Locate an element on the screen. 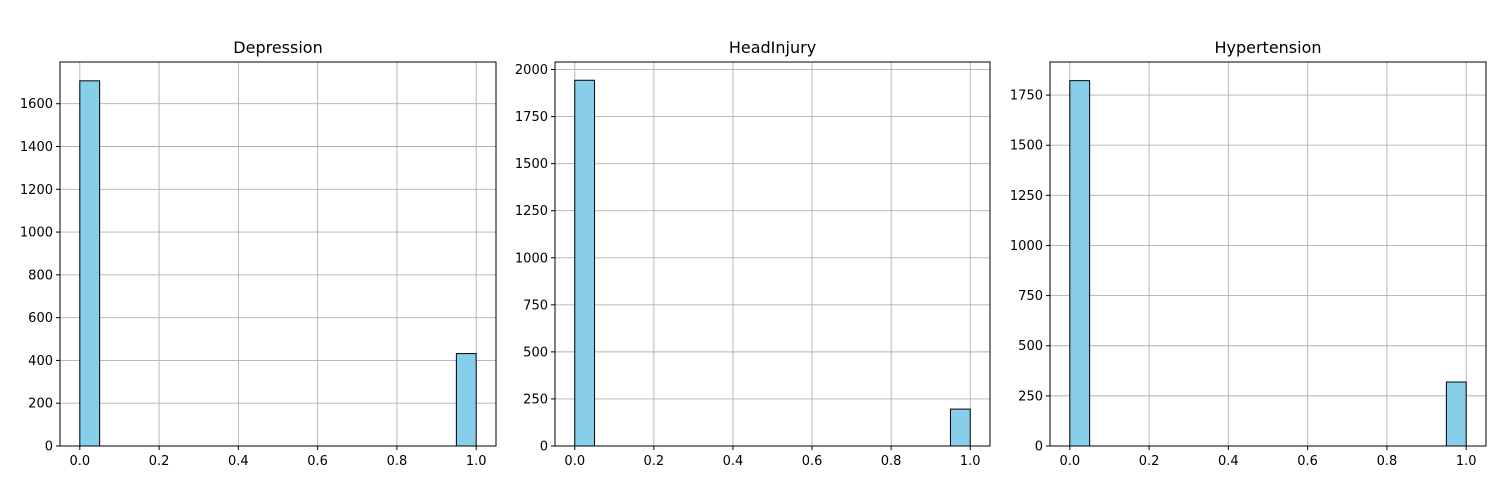 Image resolution: width=1500 pixels, height=500 pixels. y-tick-label: 600 is located at coordinates (40, 318).